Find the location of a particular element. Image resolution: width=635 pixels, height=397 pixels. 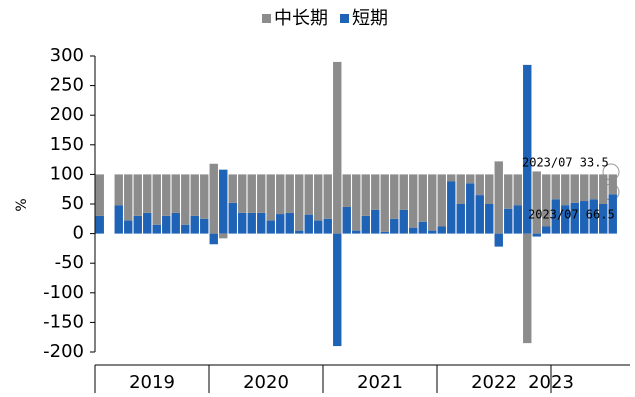

y-tick-label: -50 is located at coordinates (69, 262).